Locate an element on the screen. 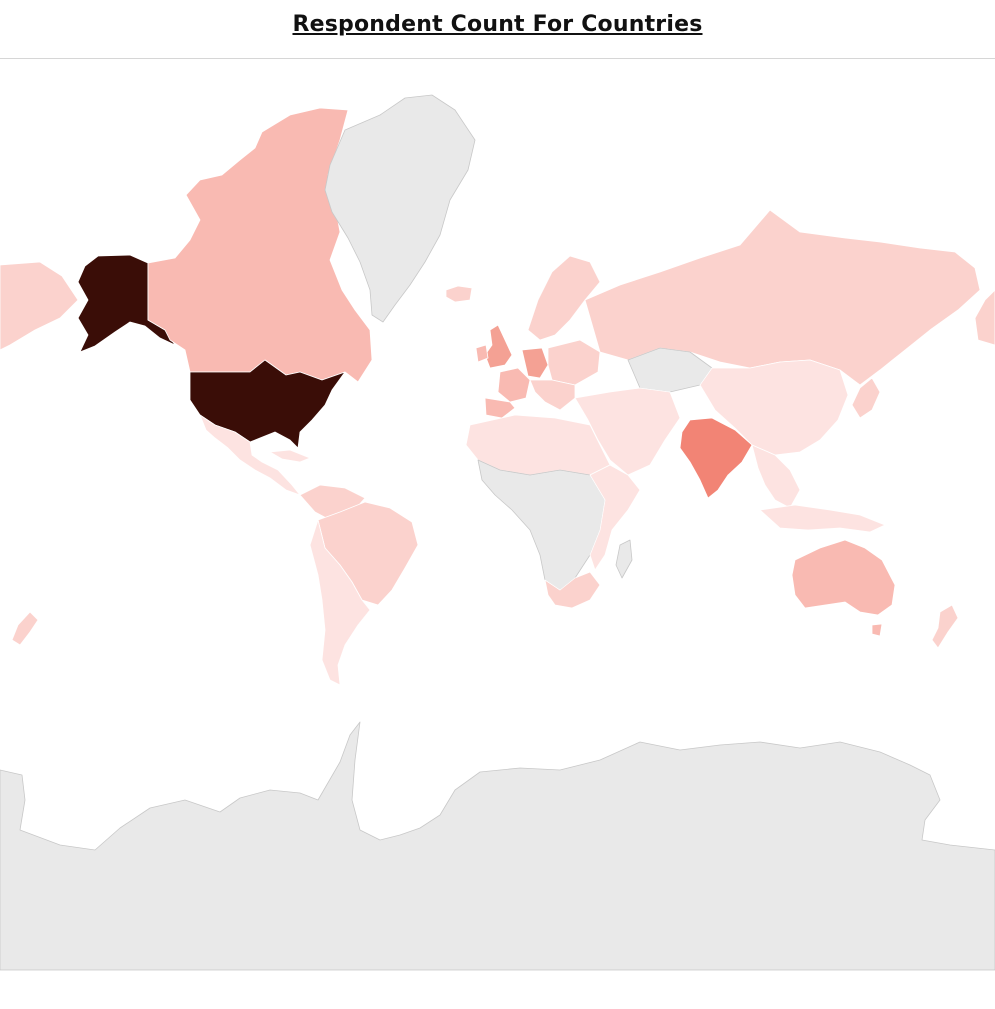 This screenshot has width=995, height=1009. region-east-europe is located at coordinates (574, 362).